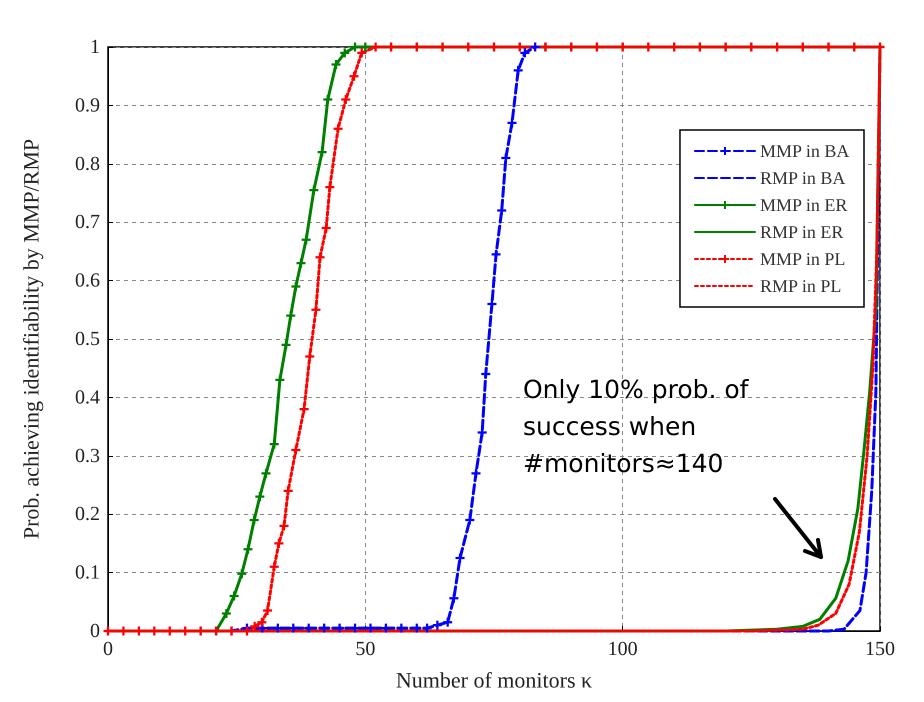  I want to click on x-axis-title: Number of monitors κ, so click(494, 680).